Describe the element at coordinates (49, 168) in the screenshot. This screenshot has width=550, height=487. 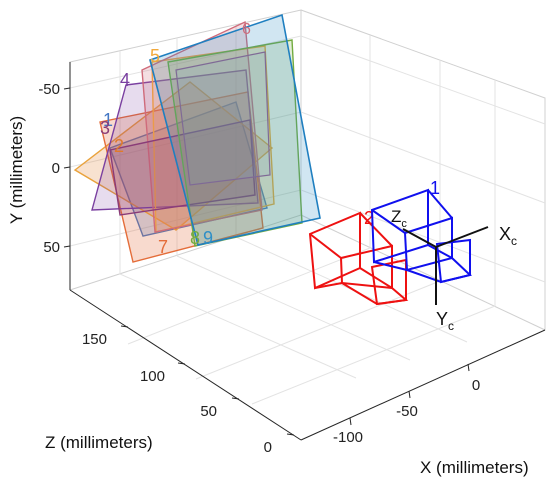
I see `y-tick-labels: -50 0 50` at that location.